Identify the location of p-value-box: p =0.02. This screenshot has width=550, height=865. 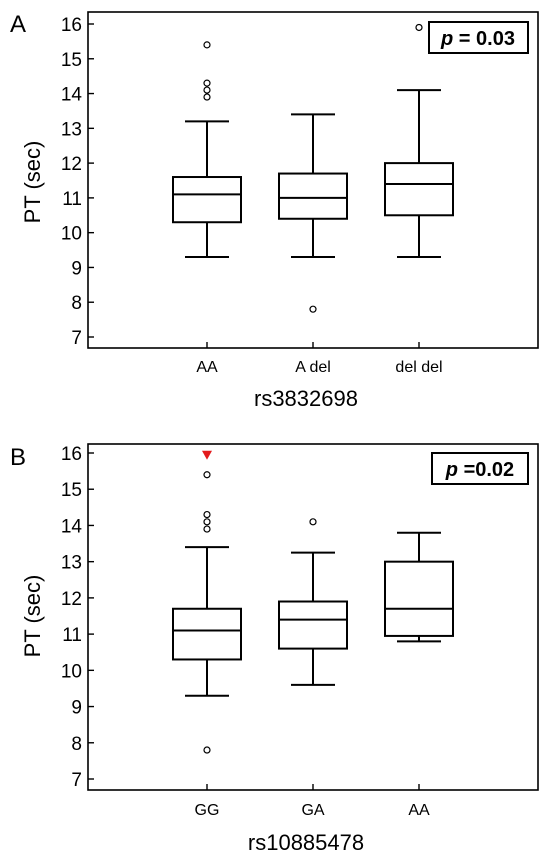
(480, 468).